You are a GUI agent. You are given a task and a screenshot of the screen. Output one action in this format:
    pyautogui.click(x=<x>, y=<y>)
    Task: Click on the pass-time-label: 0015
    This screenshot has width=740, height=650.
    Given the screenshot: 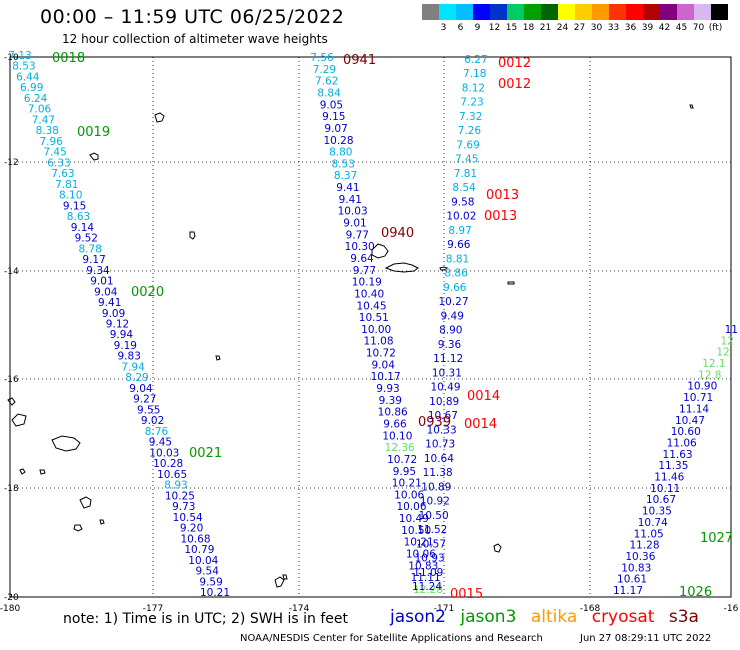 What is the action you would take?
    pyautogui.click(x=466, y=594)
    